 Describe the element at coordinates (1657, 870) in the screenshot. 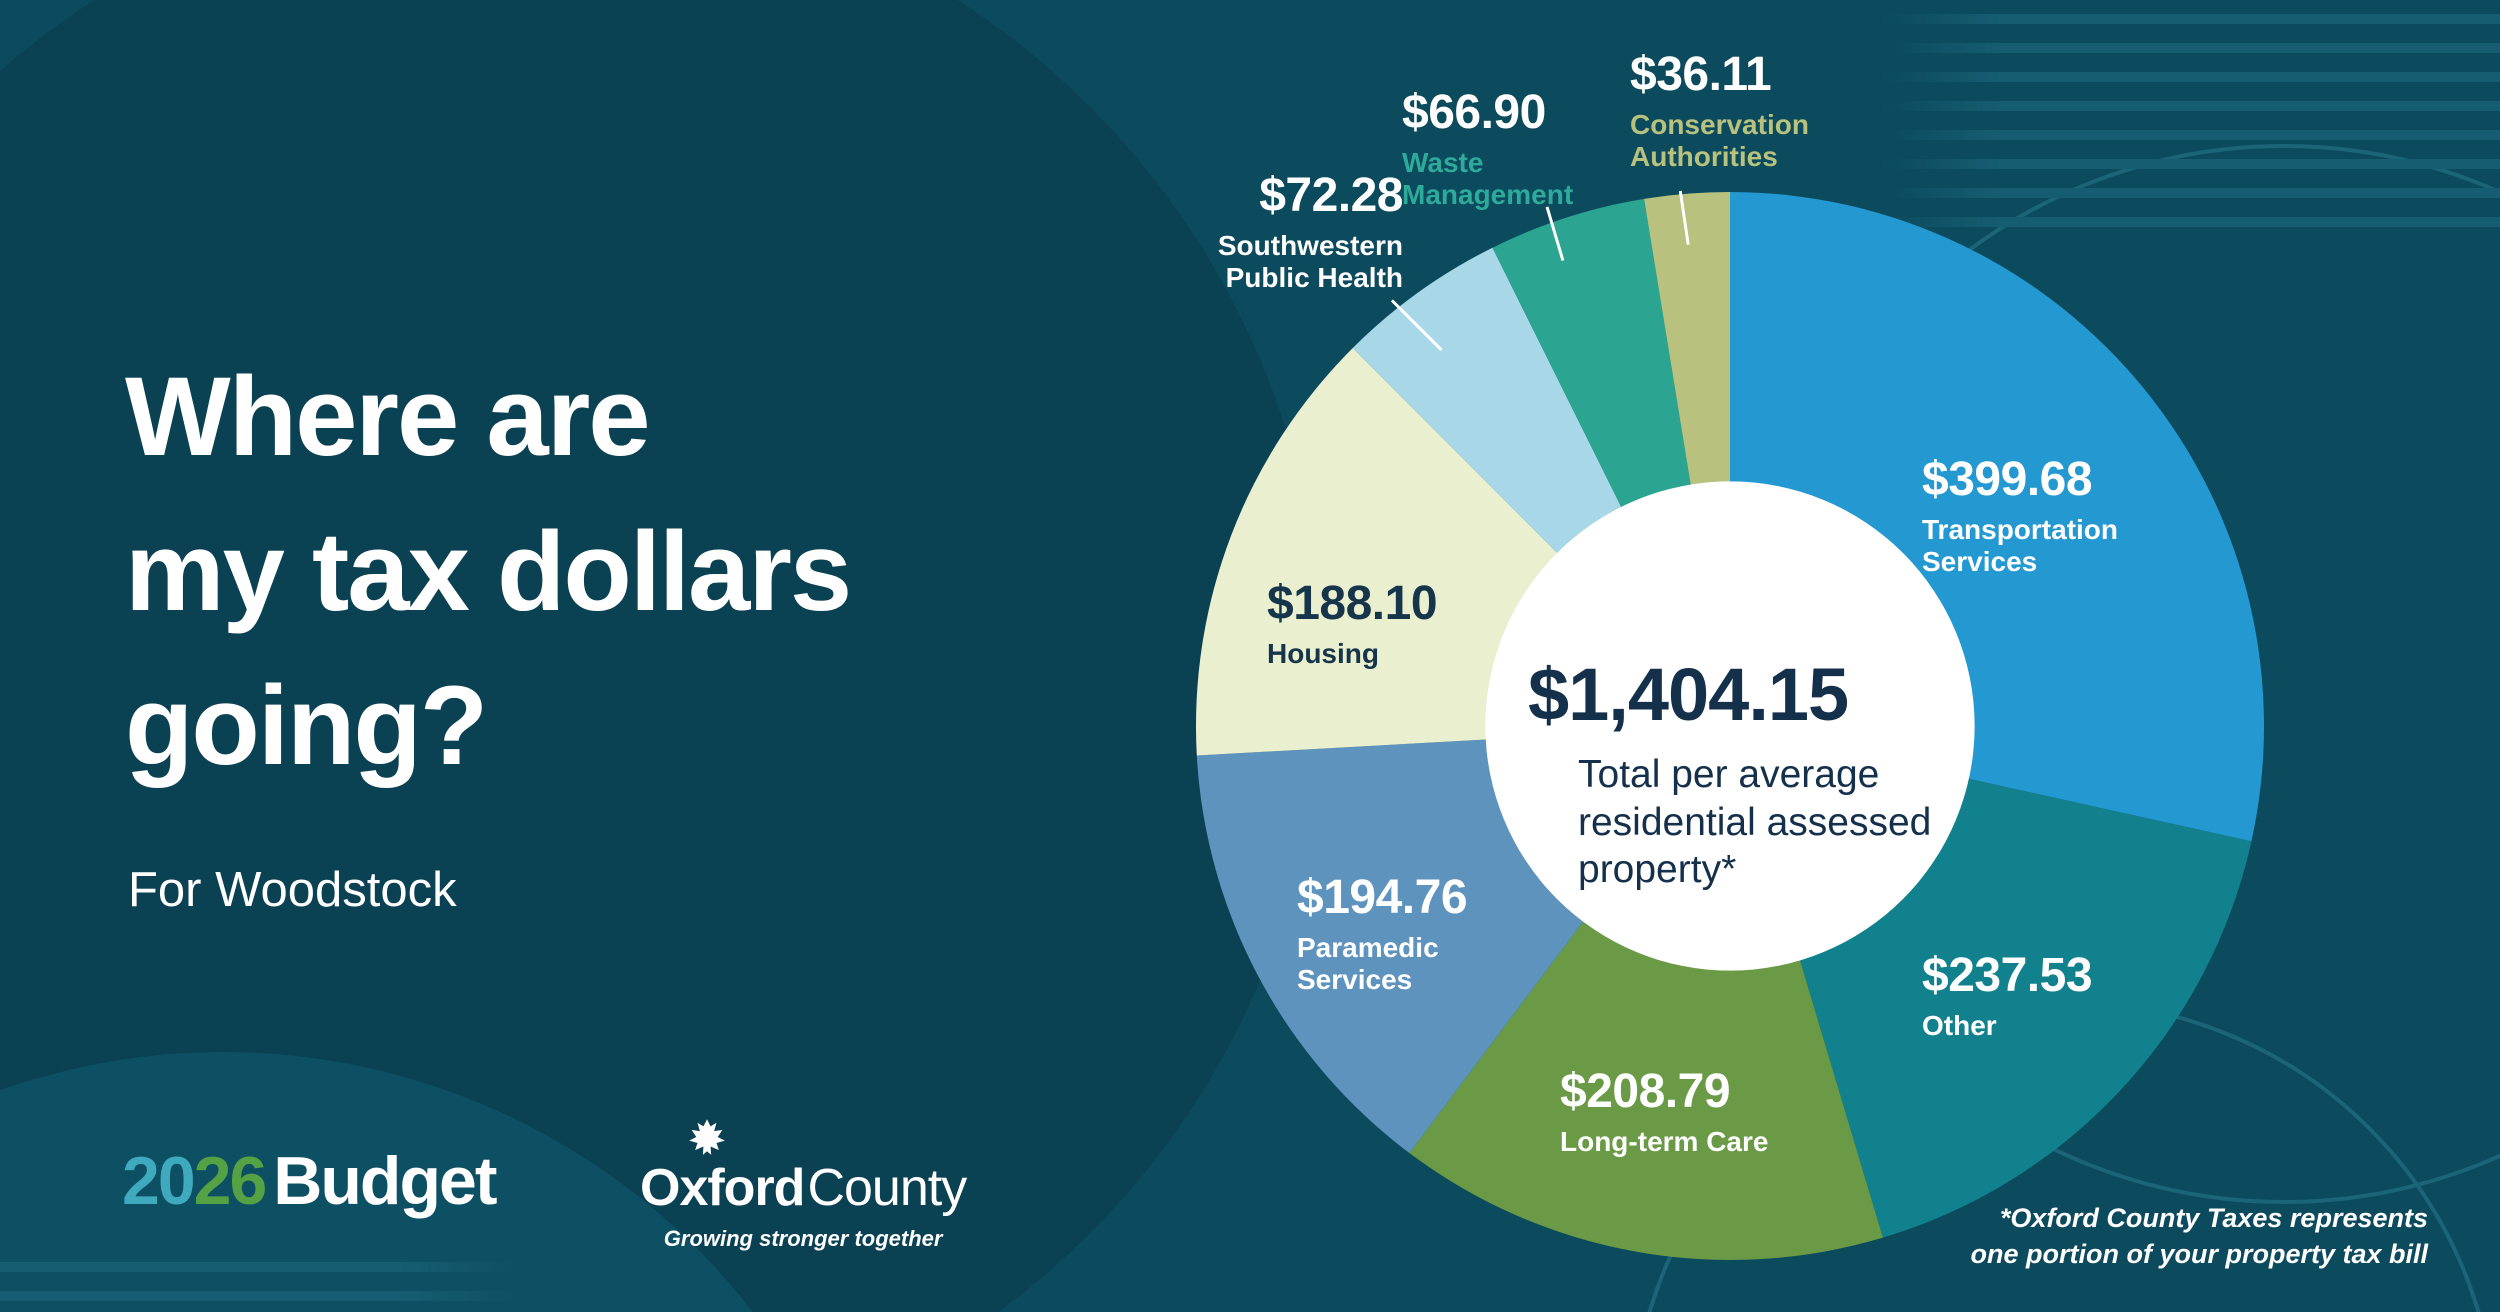

I see `center-label-line-3: property*` at that location.